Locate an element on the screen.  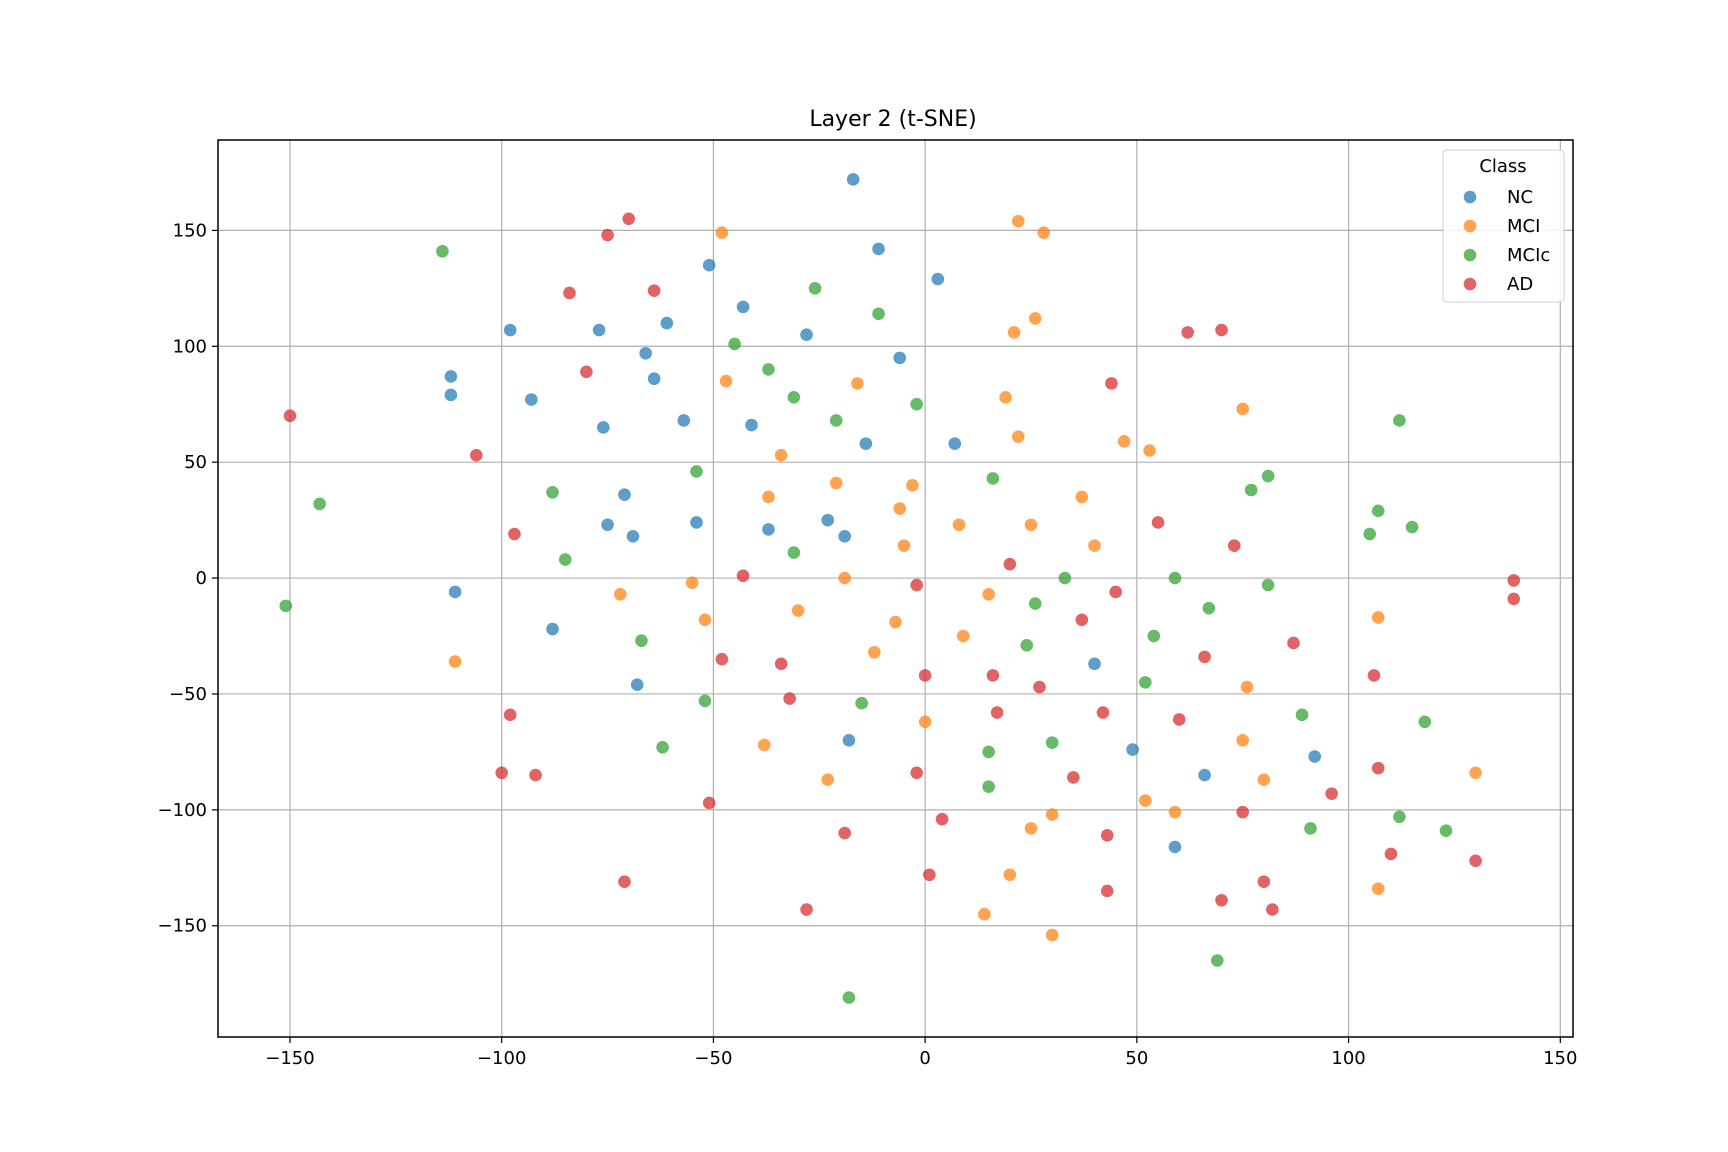
y-tick-label: 100 is located at coordinates (190, 346).